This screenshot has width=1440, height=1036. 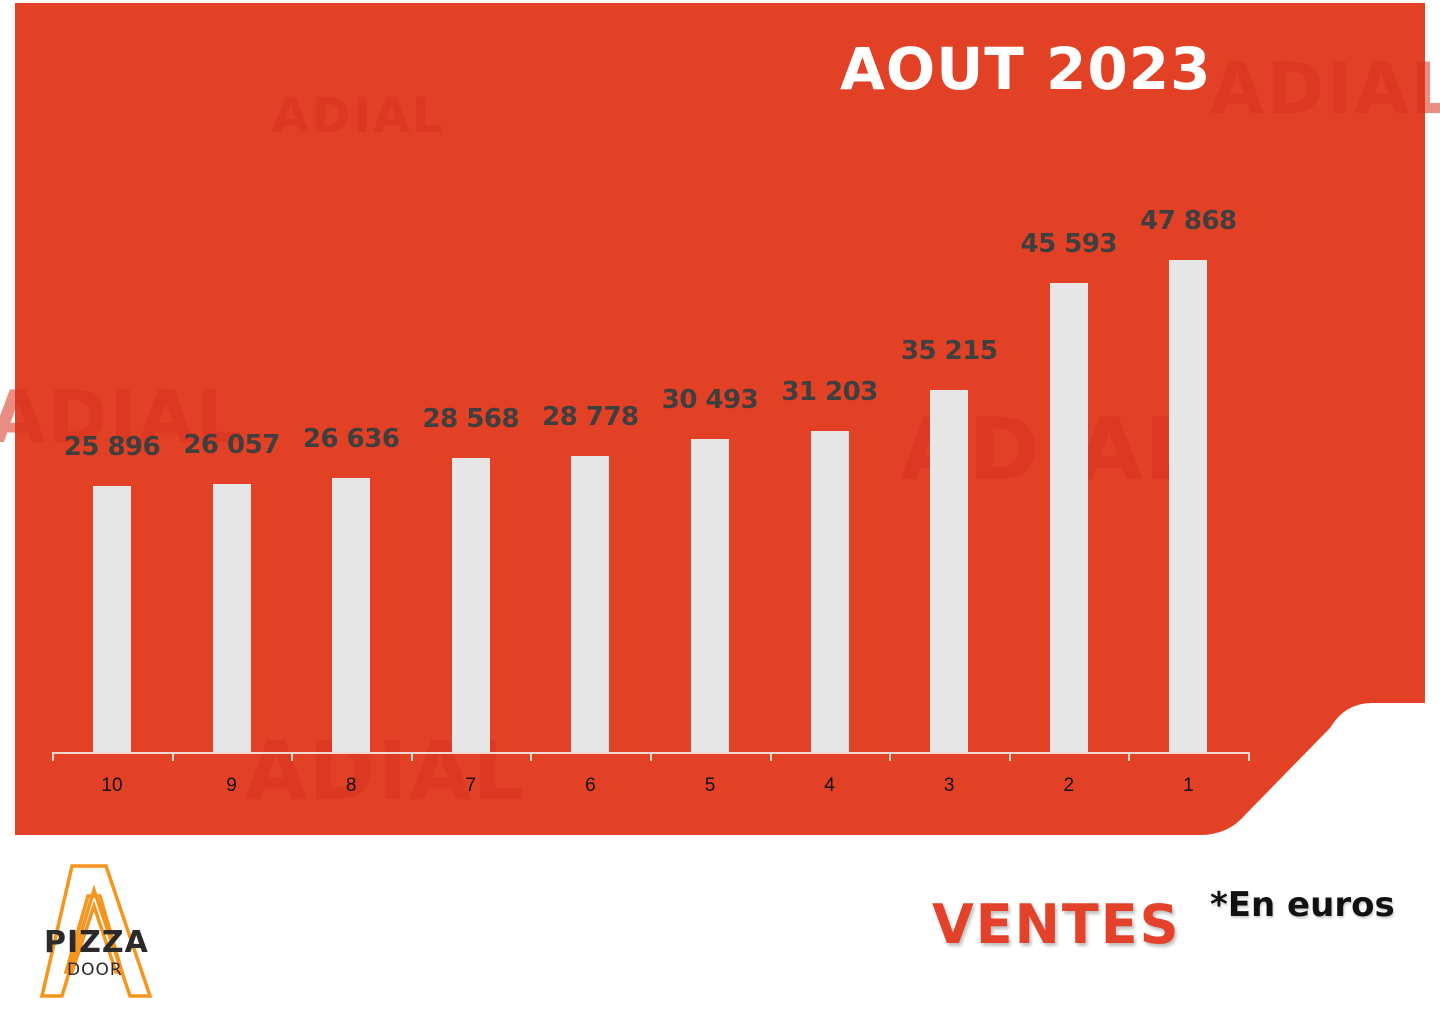 I want to click on bar-value-label: 35 215, so click(x=949, y=351).